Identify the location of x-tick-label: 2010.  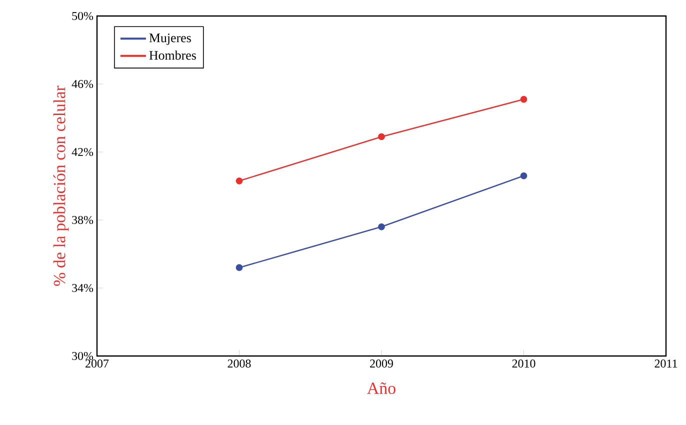
(524, 364).